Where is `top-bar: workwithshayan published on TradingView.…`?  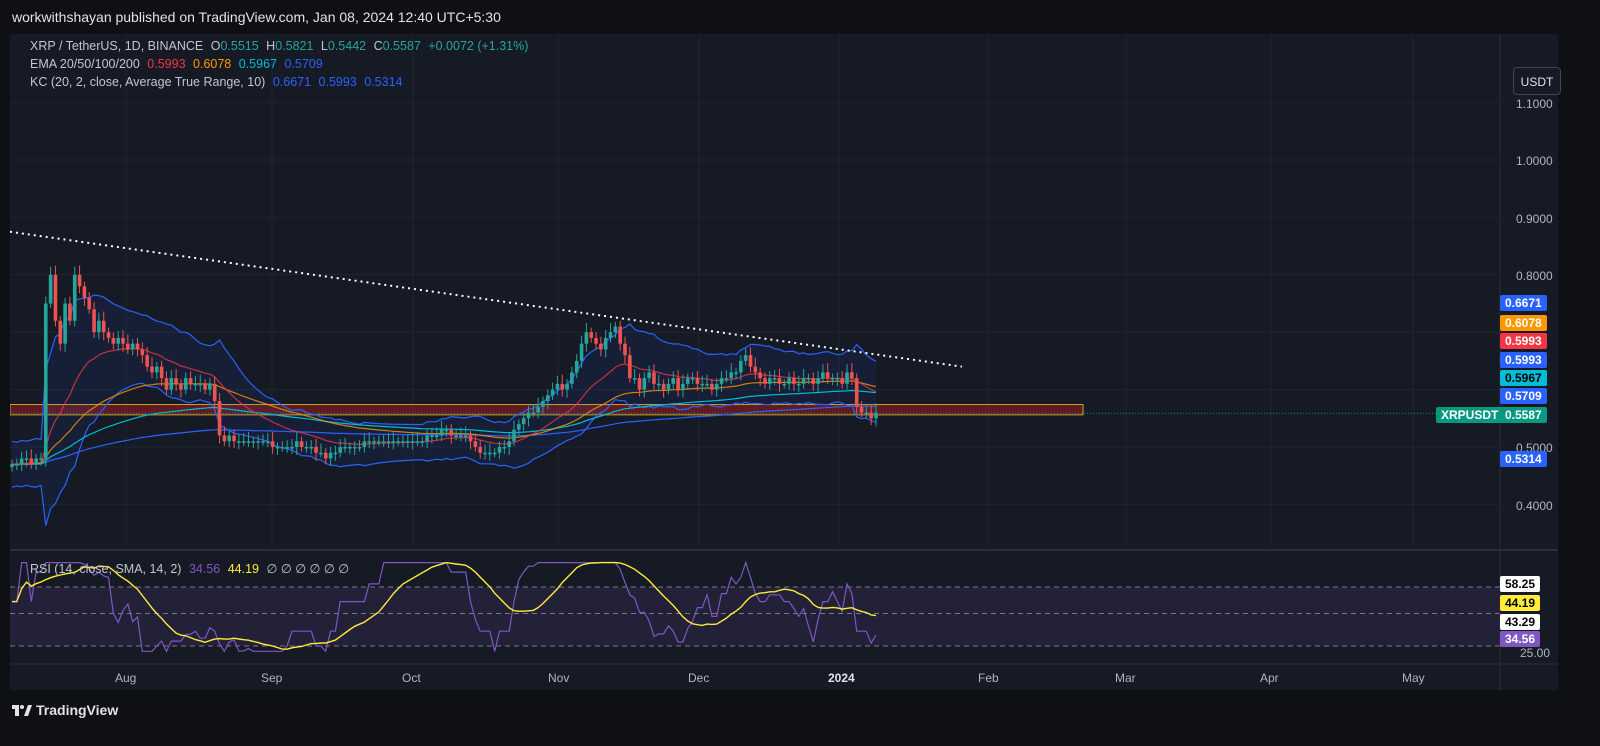 top-bar: workwithshayan published on TradingView.… is located at coordinates (800, 17).